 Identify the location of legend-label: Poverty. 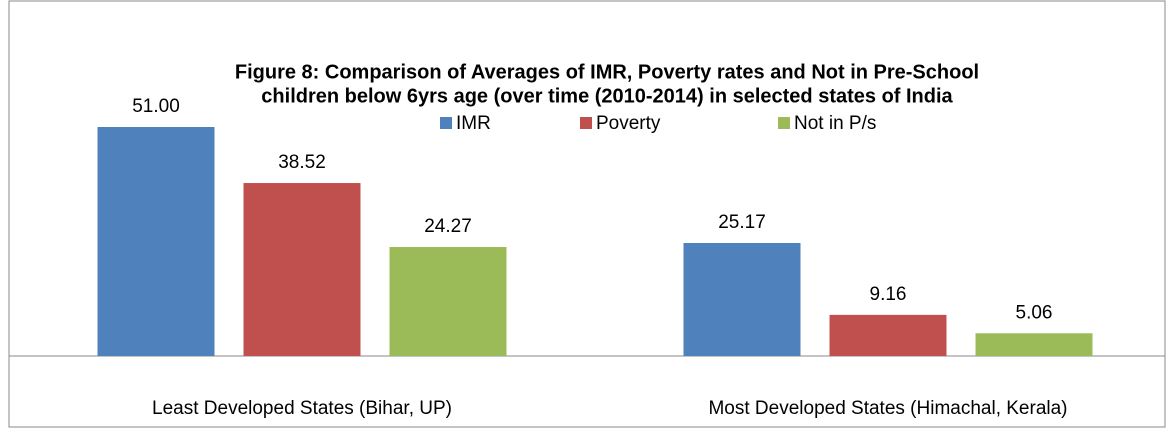
(628, 123).